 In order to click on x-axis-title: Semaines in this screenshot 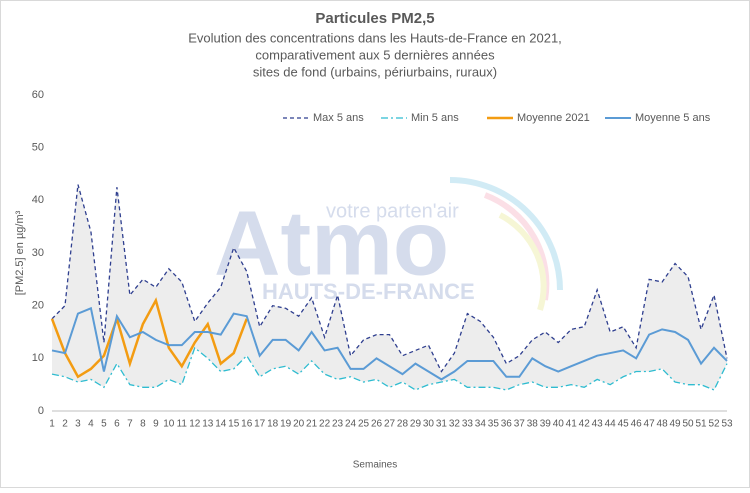, I will do `click(375, 465)`.